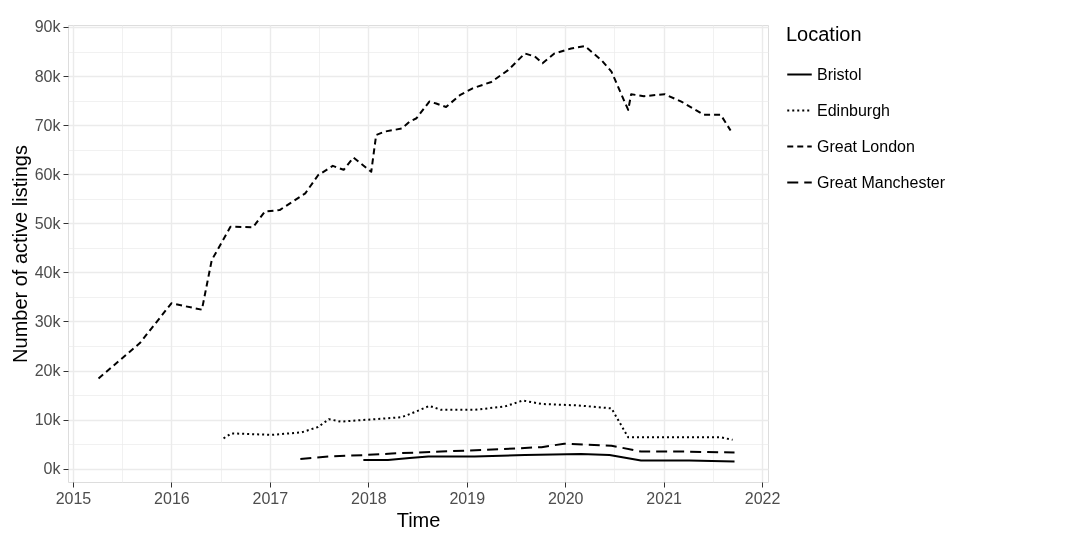 The height and width of the screenshot is (551, 1081). Describe the element at coordinates (270, 498) in the screenshot. I see `x-tick-label: 2017` at that location.